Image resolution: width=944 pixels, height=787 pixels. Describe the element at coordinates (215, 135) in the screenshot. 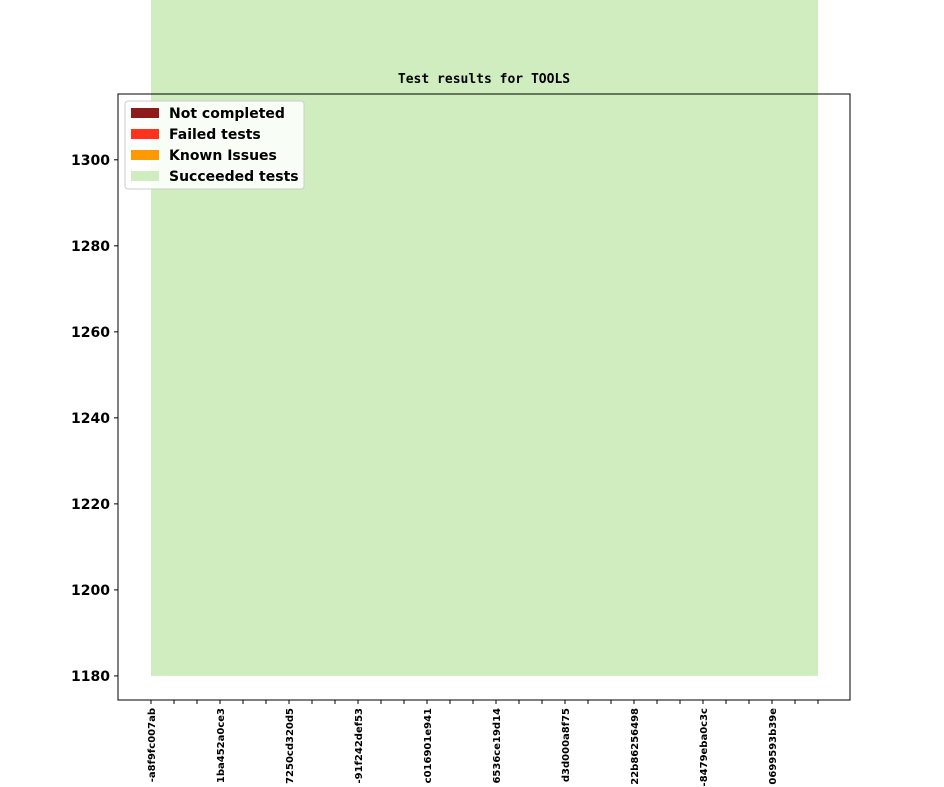

I see `legend-label: Failed tests` at that location.